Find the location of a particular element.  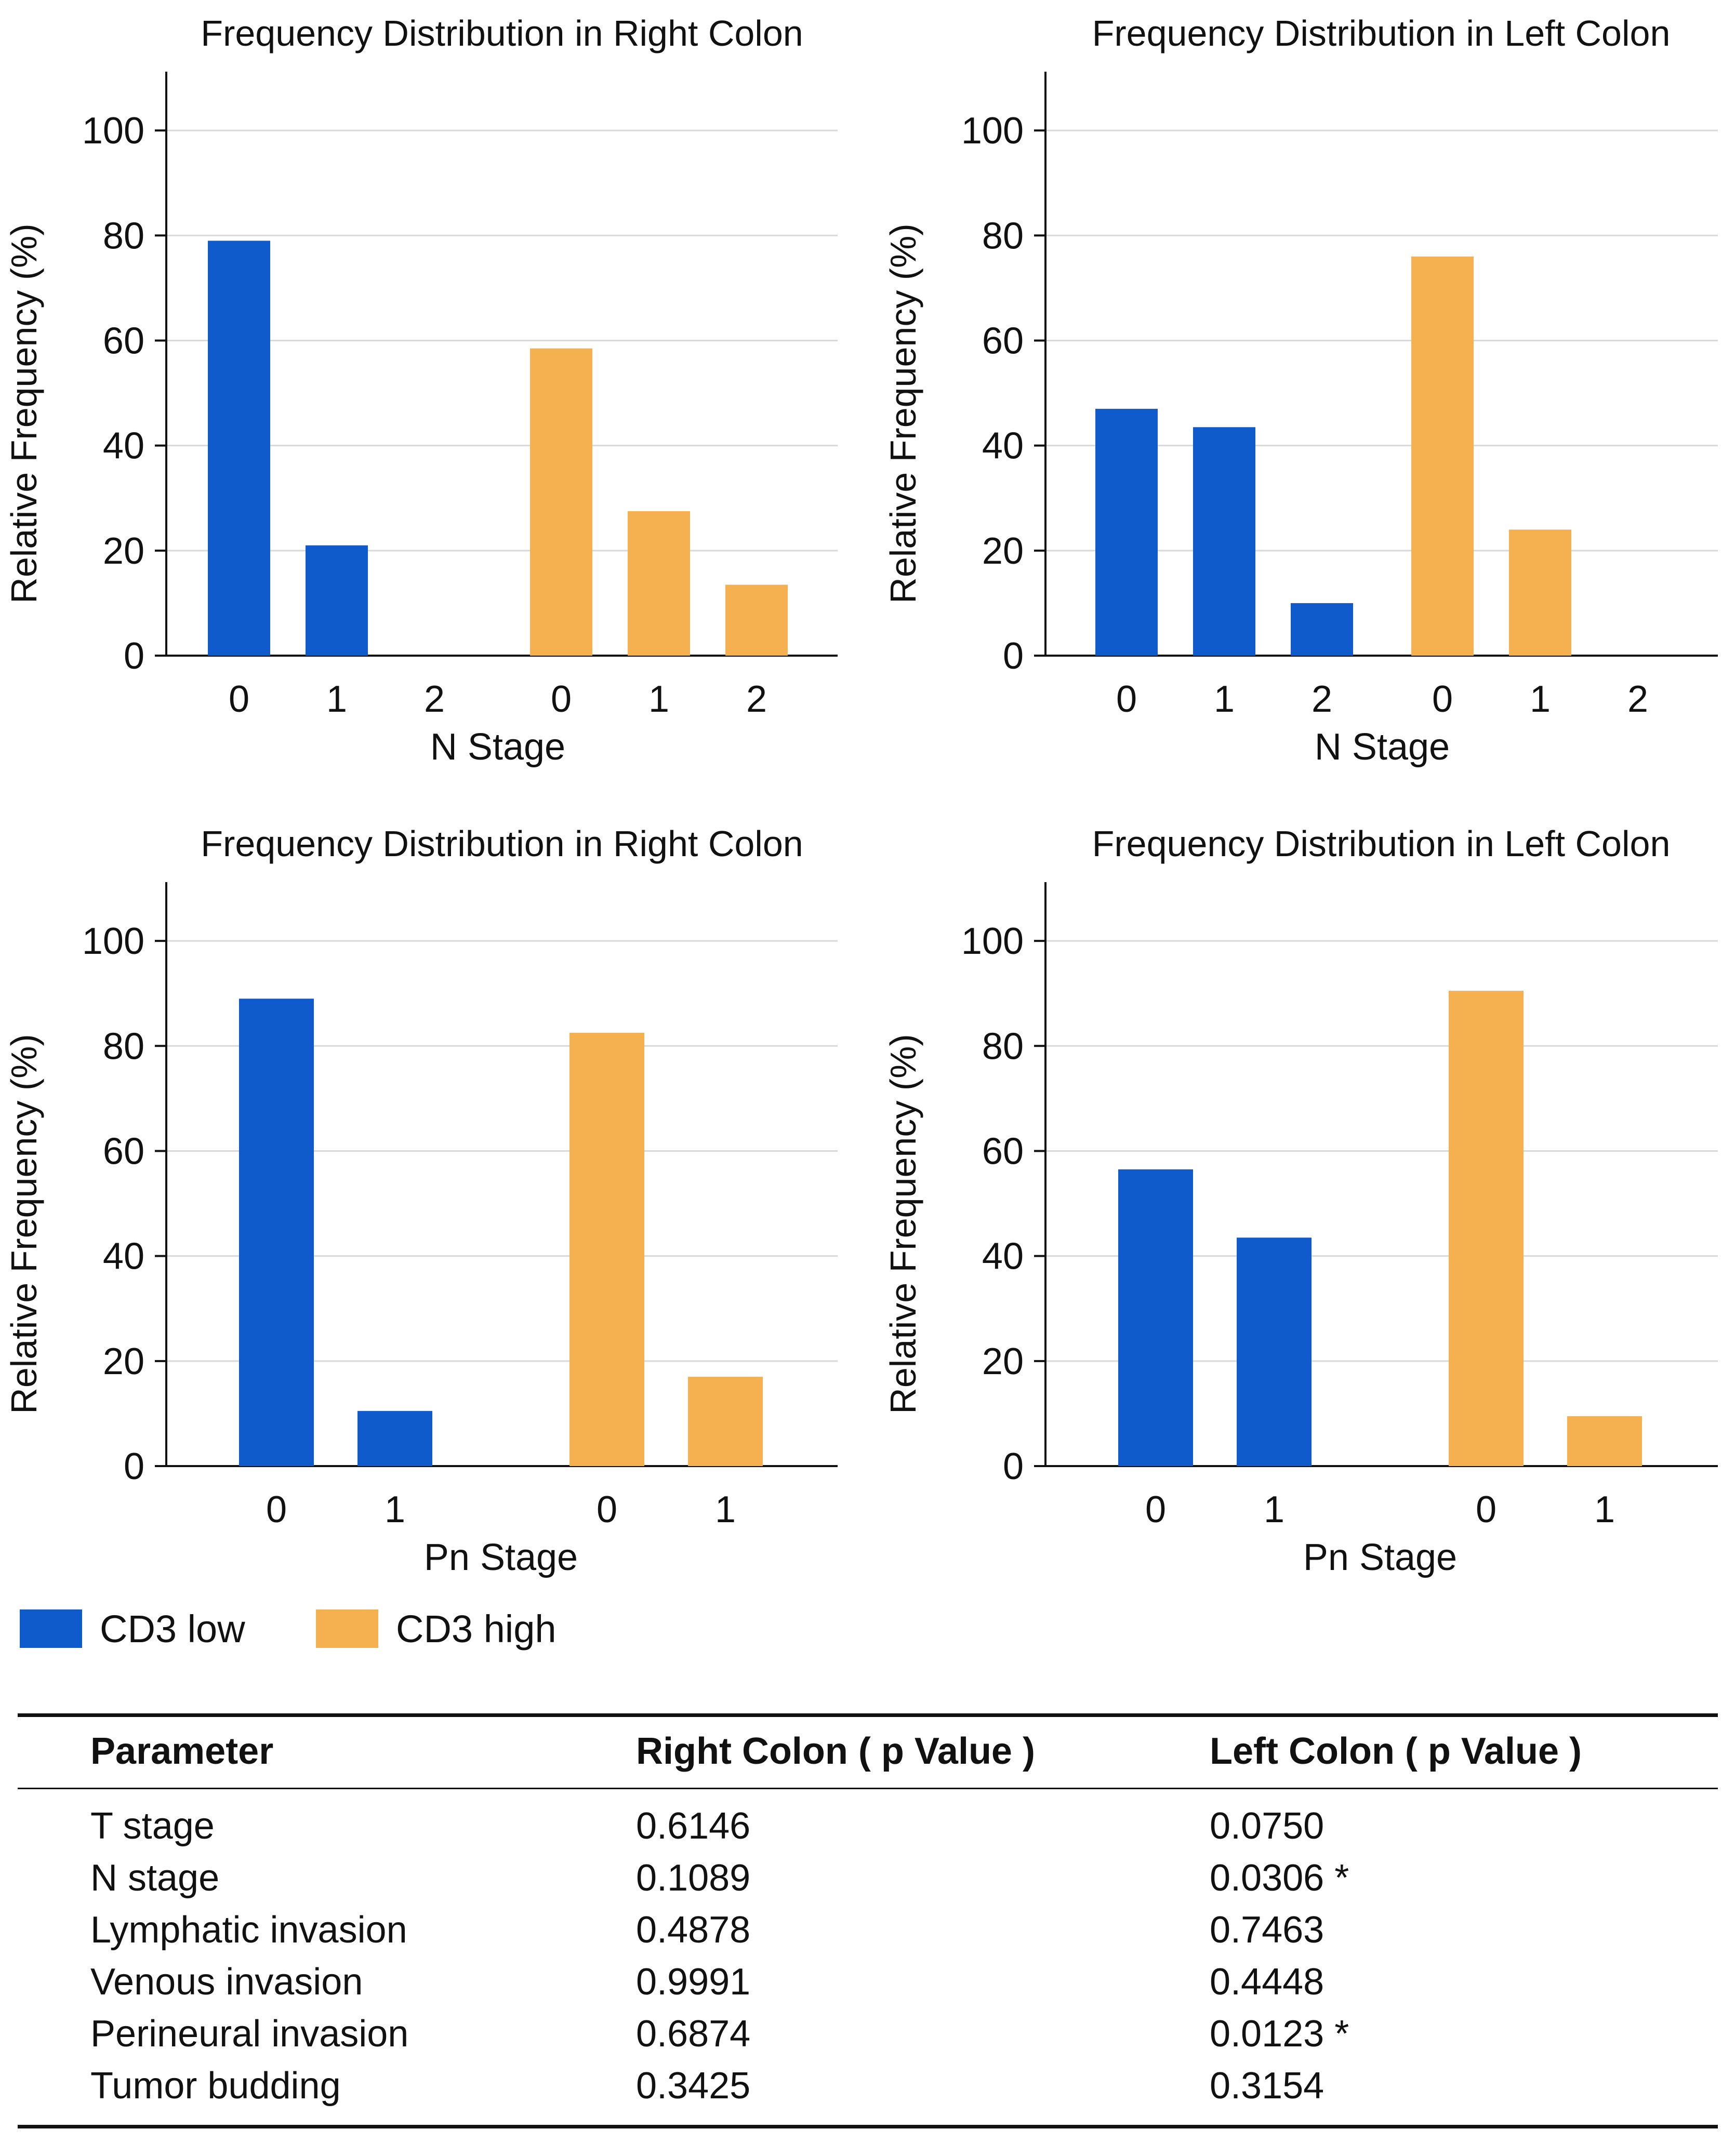

row-4-parameter: Venous invasion is located at coordinates (226, 1982).